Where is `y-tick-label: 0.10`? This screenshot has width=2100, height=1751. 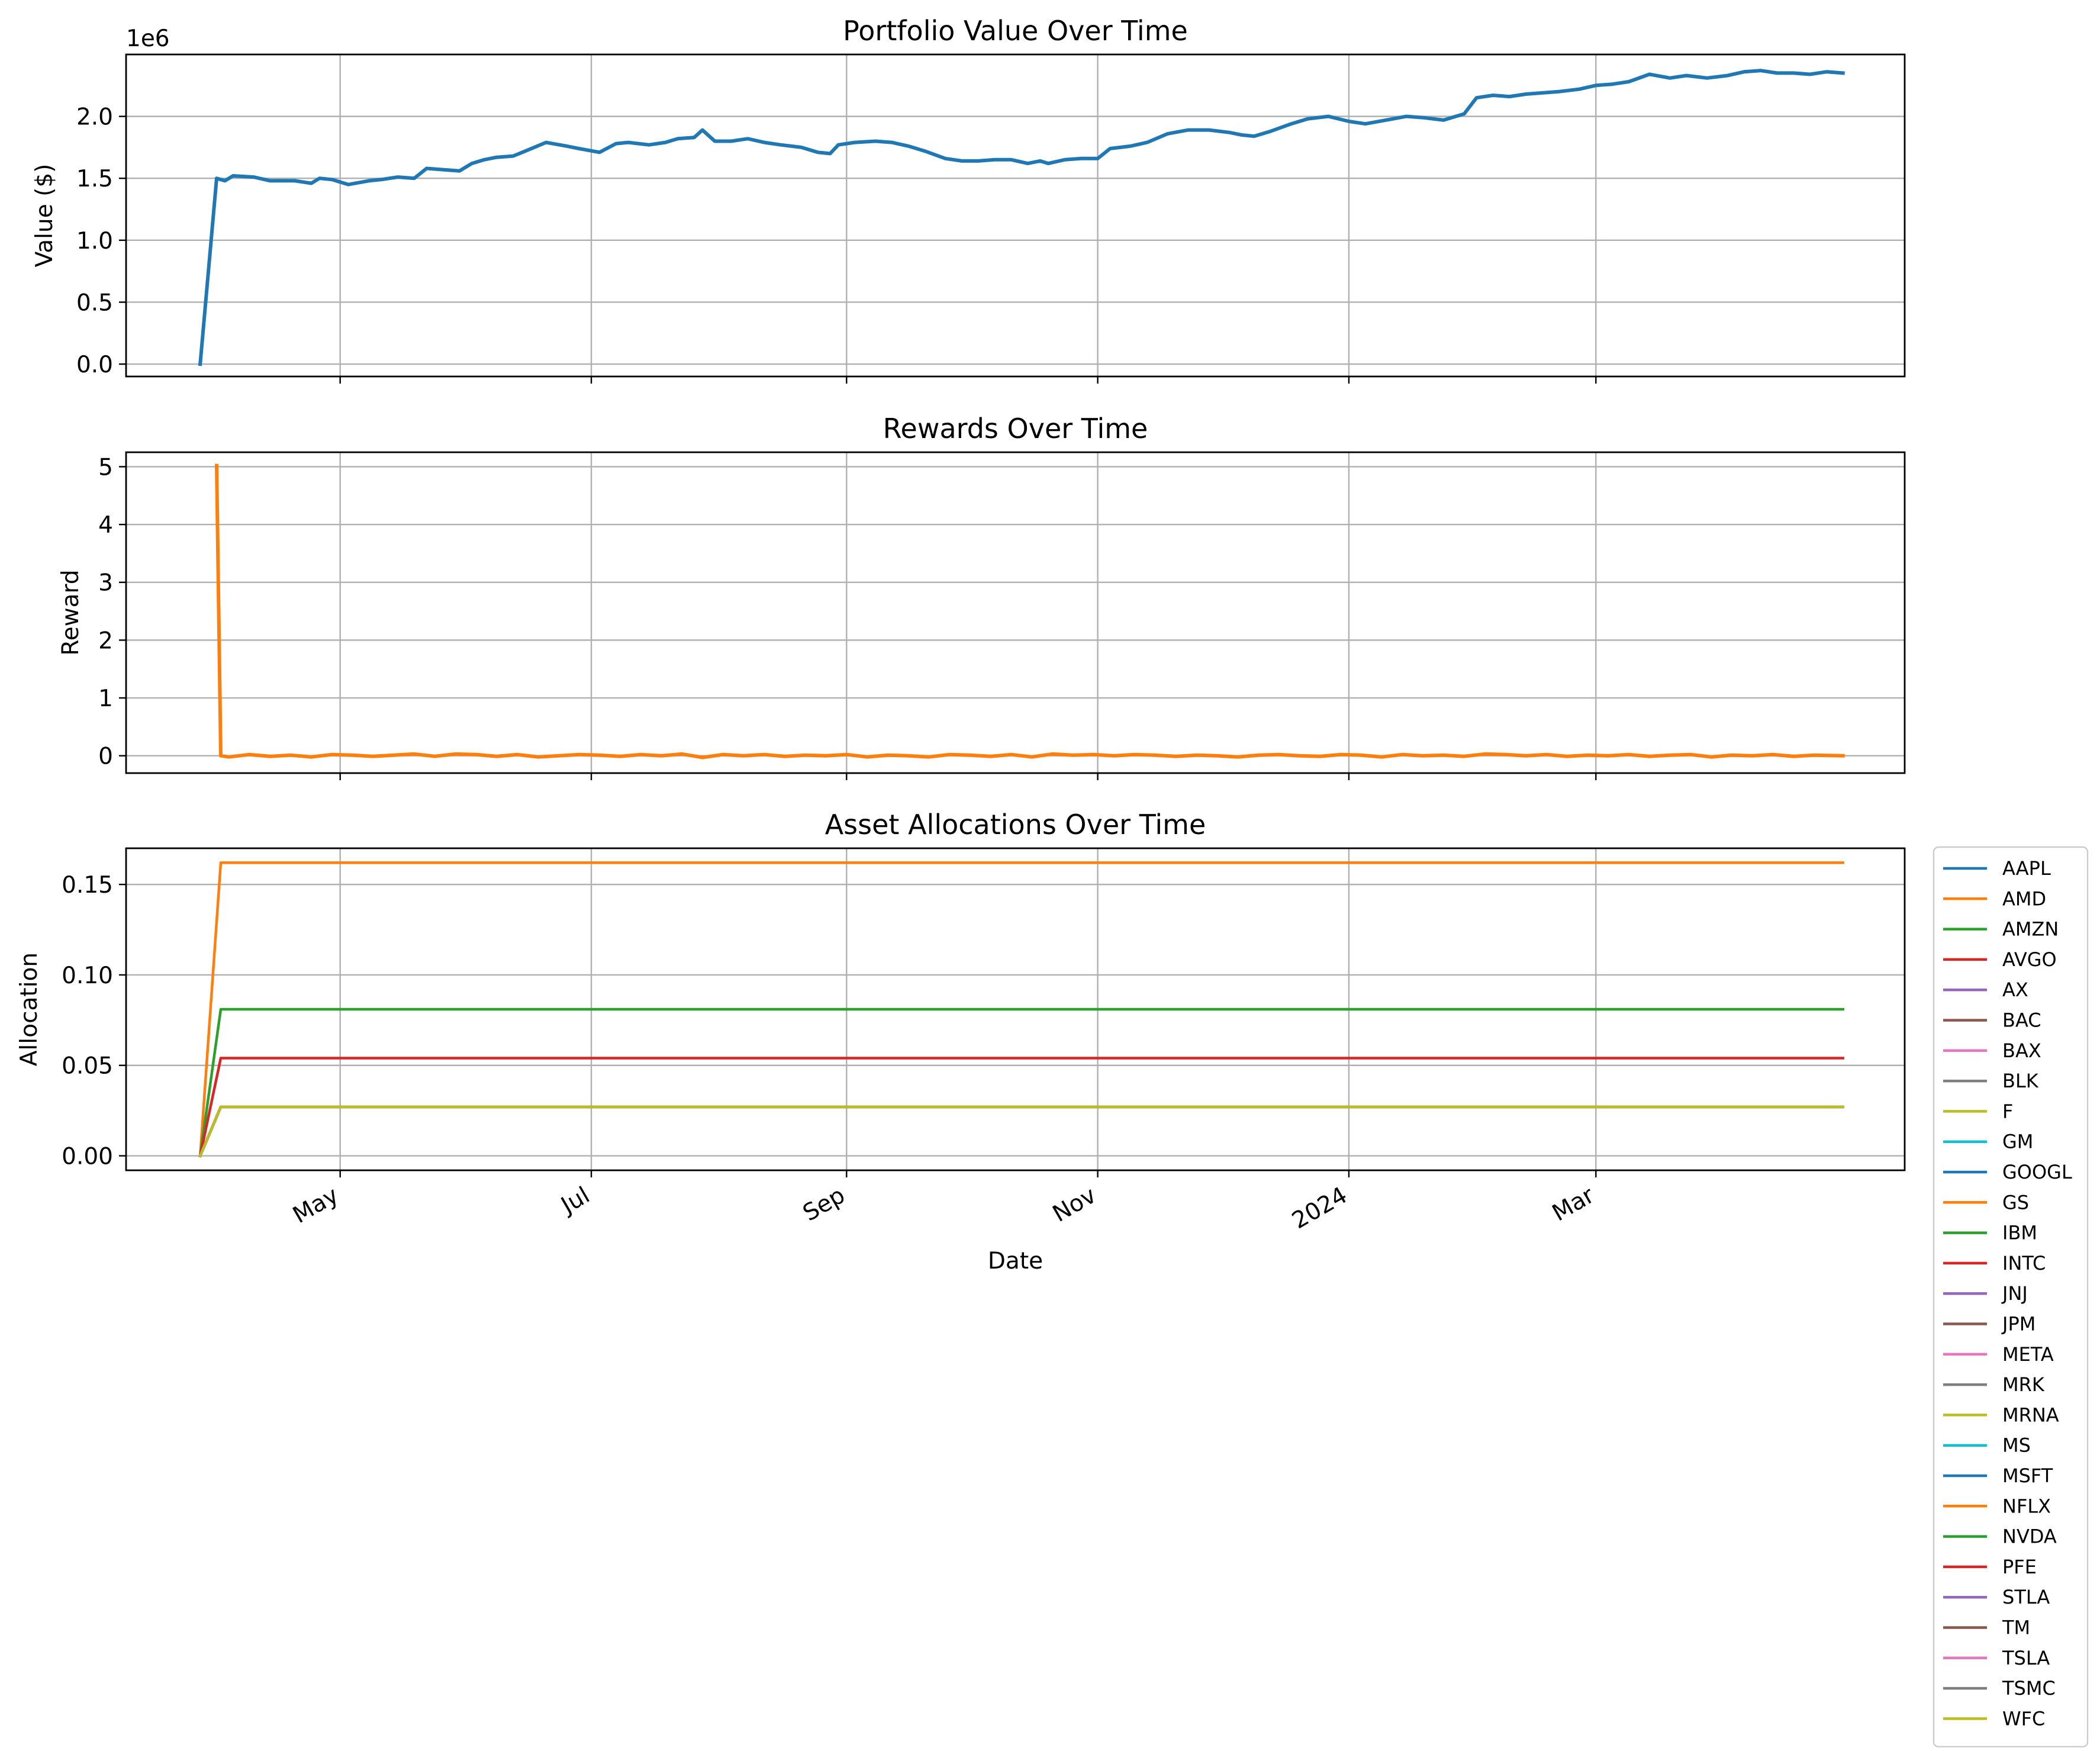 y-tick-label: 0.10 is located at coordinates (87, 976).